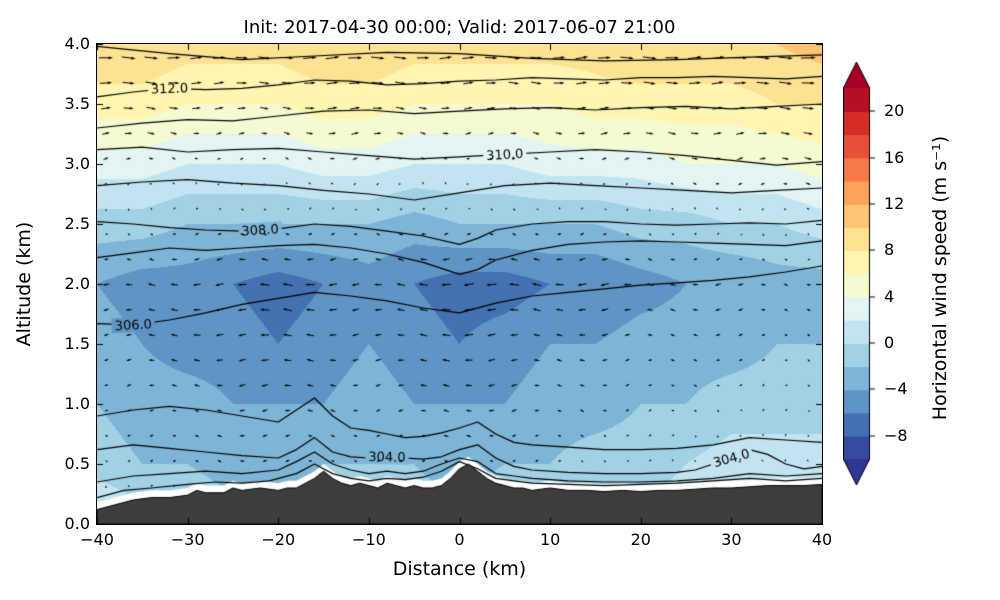 This screenshot has width=1000, height=600. Describe the element at coordinates (77, 343) in the screenshot. I see `y-tick-label: 1.5` at that location.